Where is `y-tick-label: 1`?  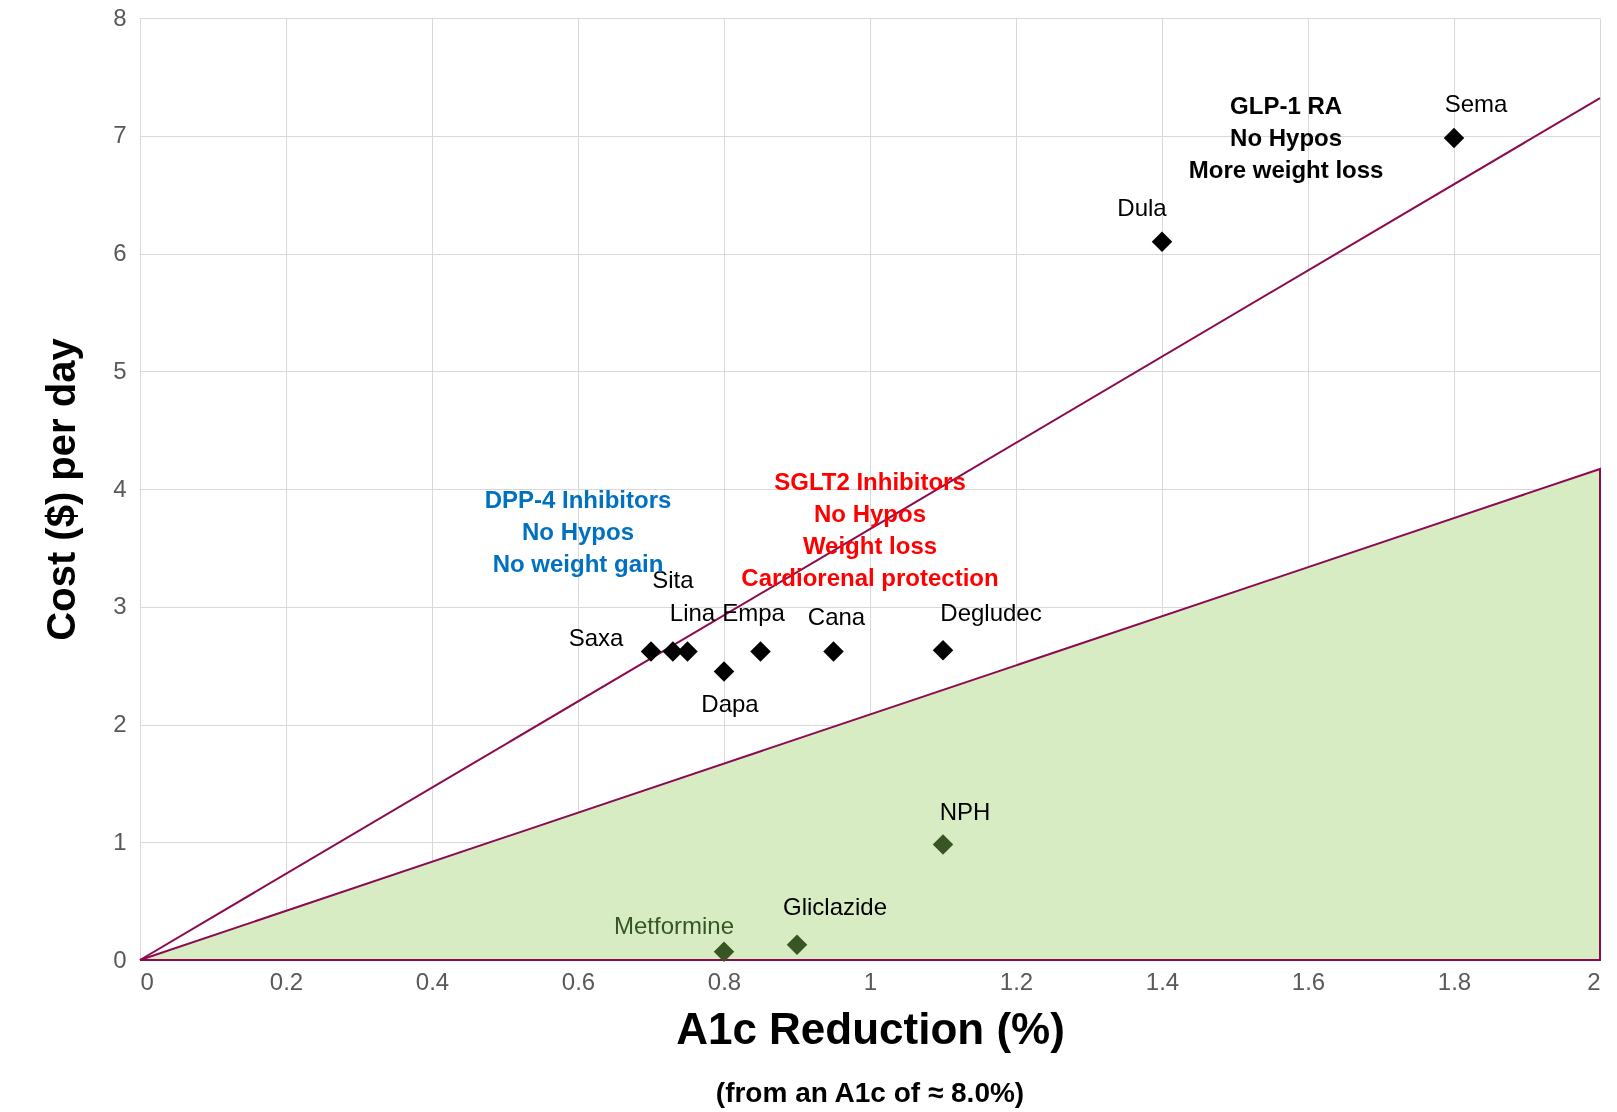 y-tick-label: 1 is located at coordinates (120, 841).